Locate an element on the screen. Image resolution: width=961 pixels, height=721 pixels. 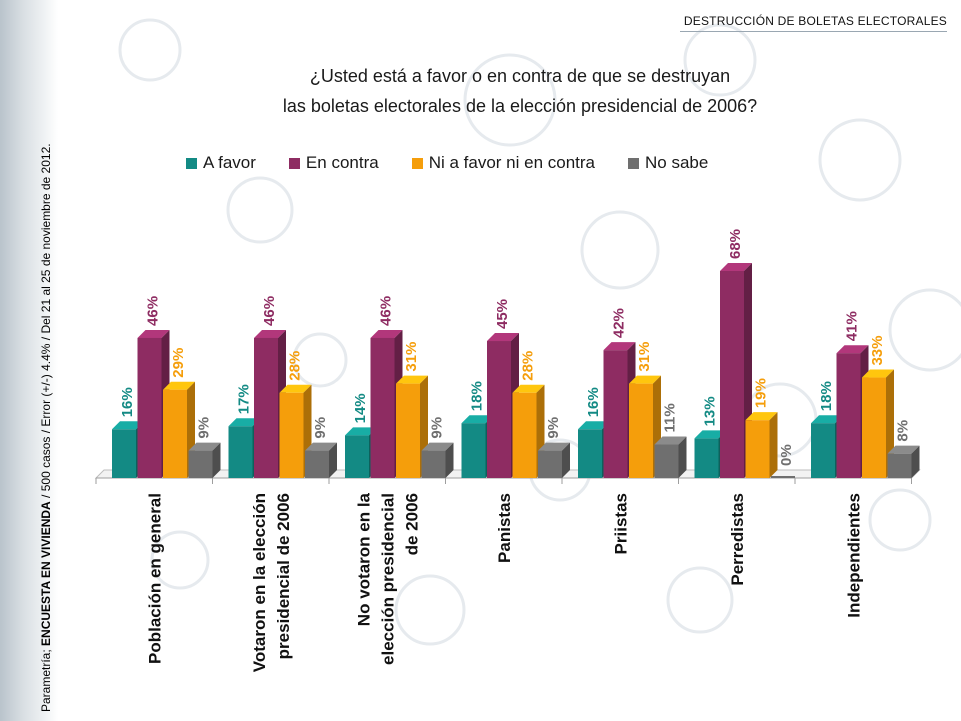
data-label-2-3: 9% is located at coordinates (436, 428).